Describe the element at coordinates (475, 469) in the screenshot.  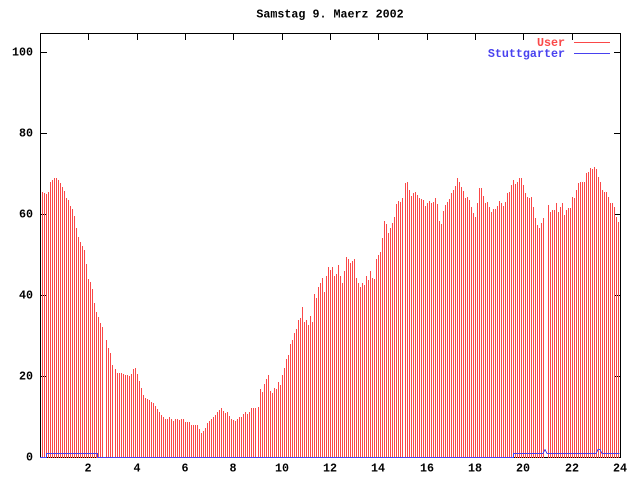
I see `svg-text: 18` at that location.